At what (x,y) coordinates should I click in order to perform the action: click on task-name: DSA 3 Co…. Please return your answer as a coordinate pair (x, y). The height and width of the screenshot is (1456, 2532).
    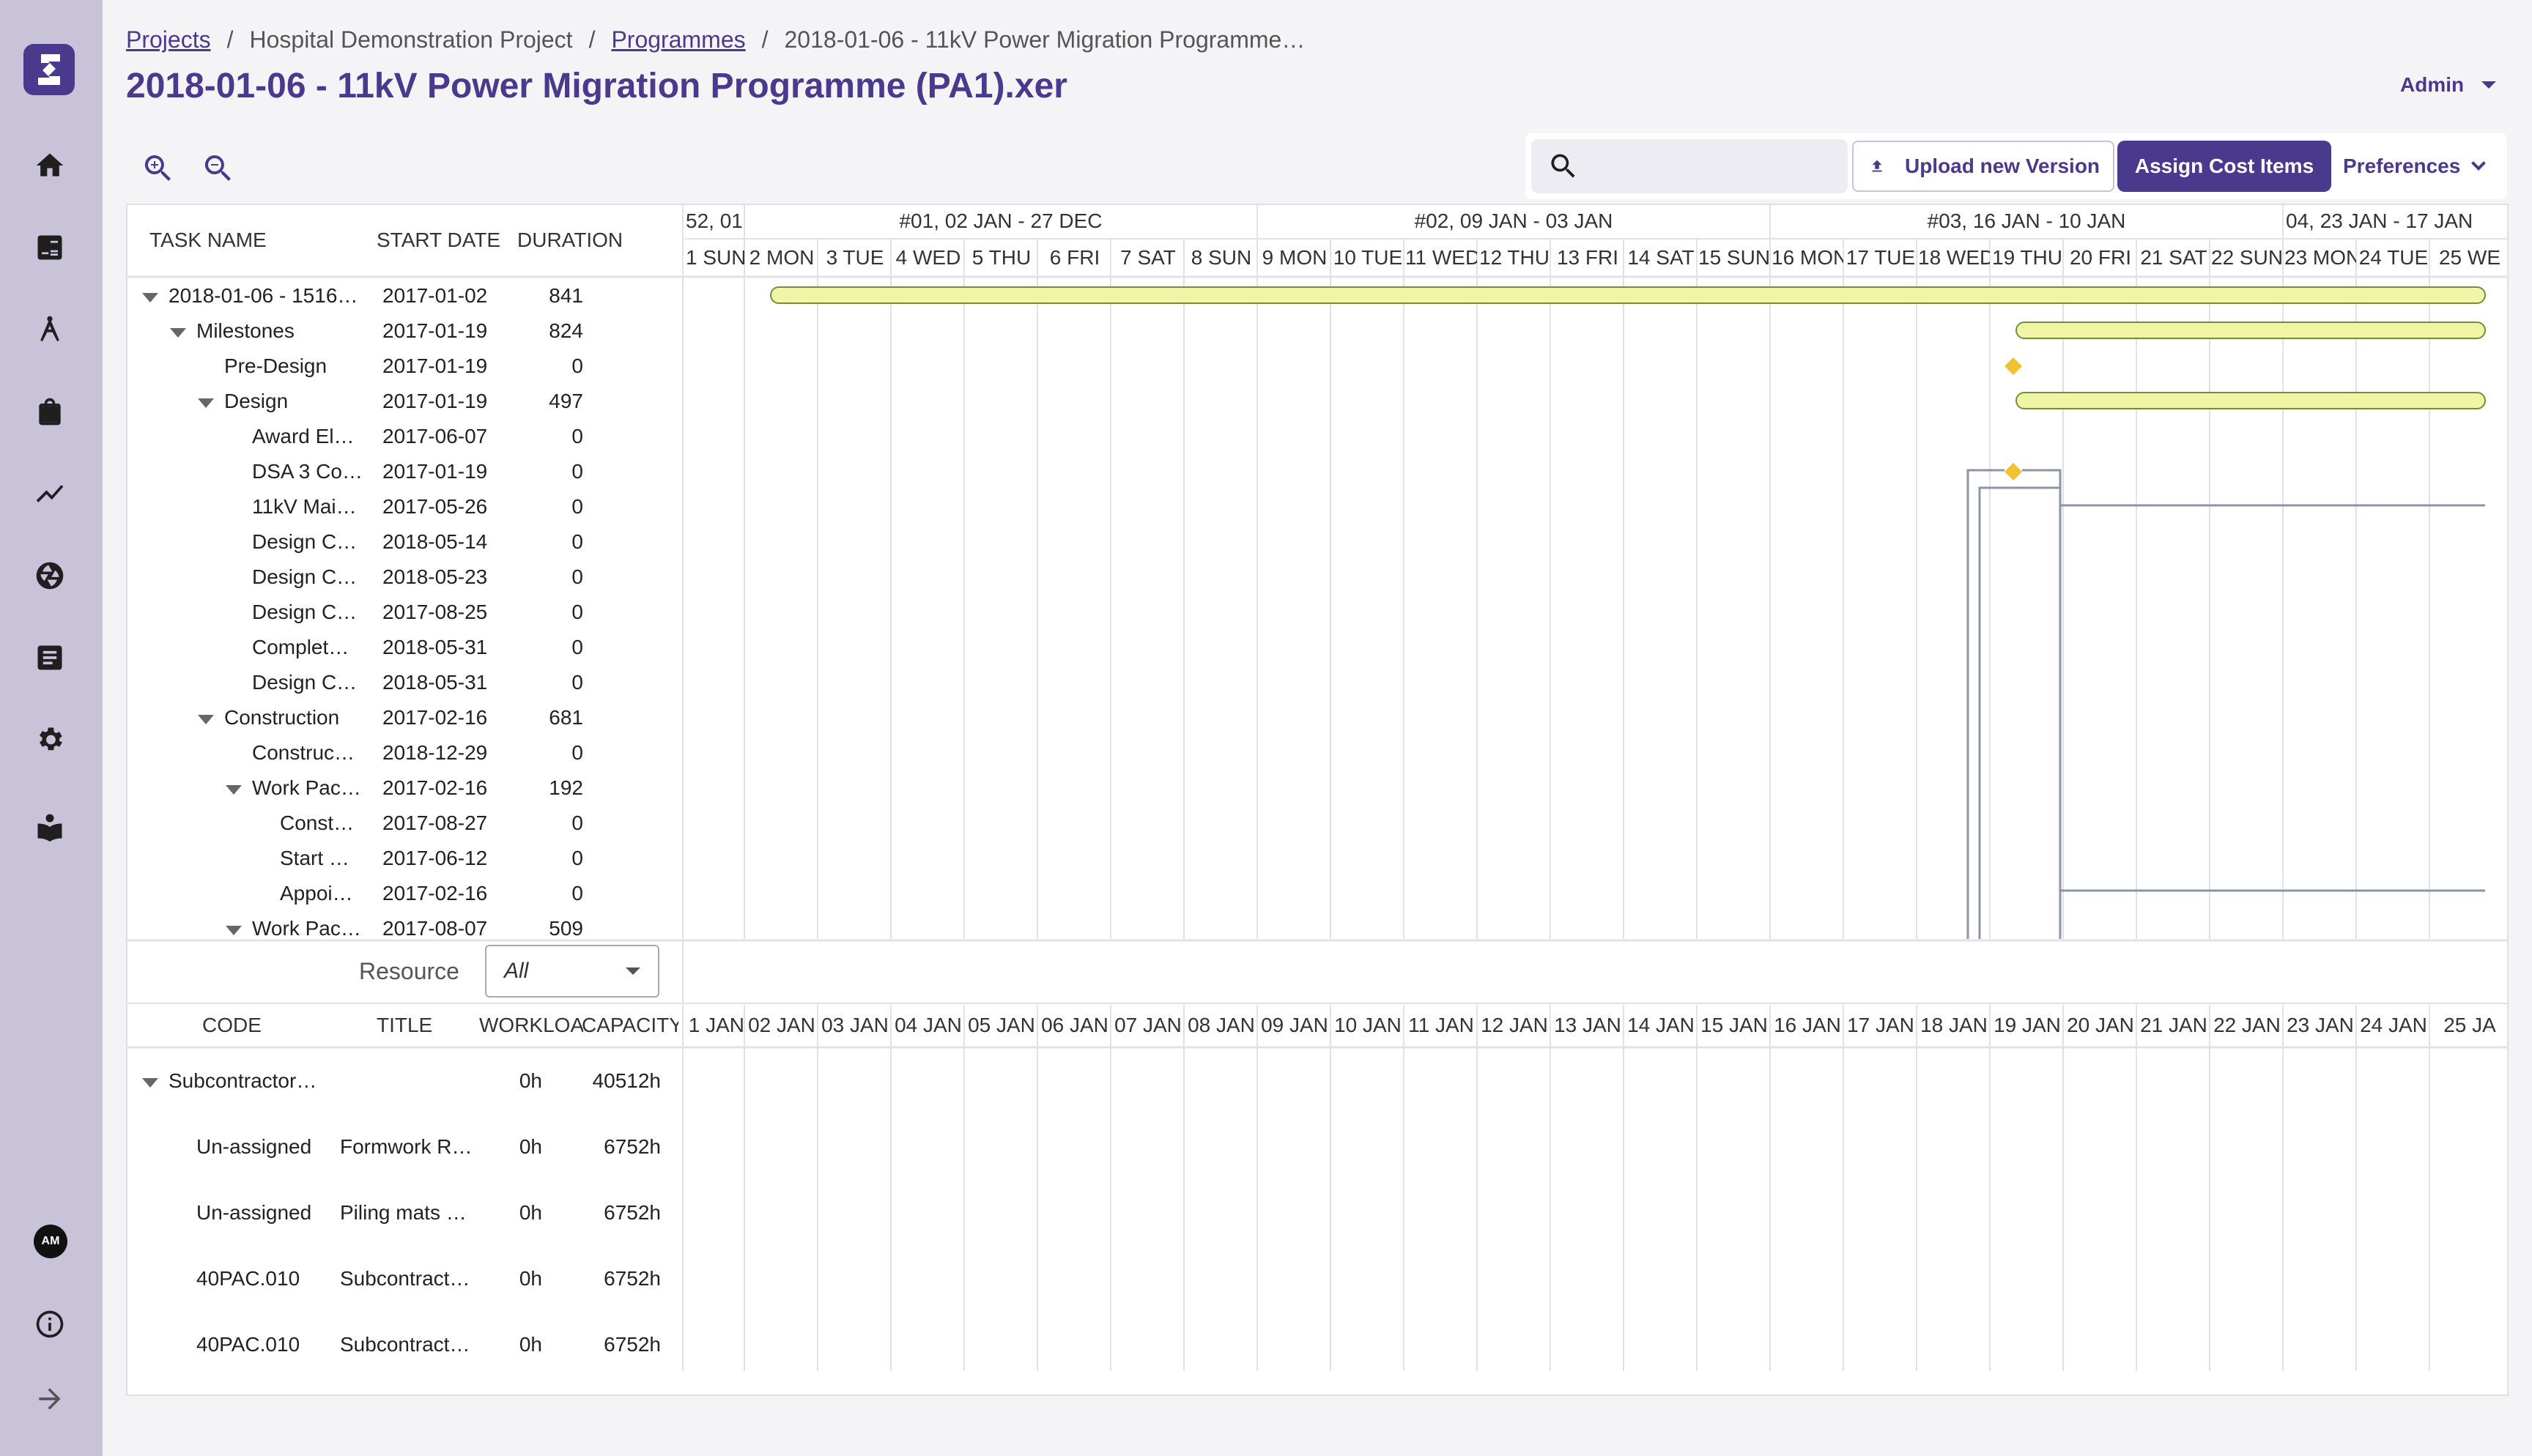
    Looking at the image, I should click on (307, 472).